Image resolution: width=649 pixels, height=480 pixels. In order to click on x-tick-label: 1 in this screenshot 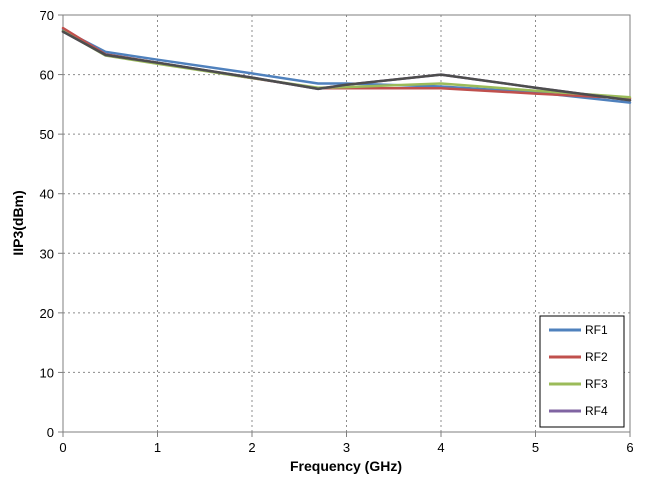, I will do `click(157, 447)`.